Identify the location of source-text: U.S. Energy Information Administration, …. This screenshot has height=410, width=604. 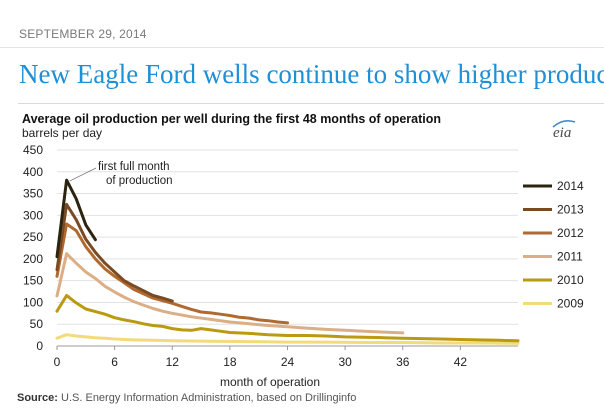
(209, 398).